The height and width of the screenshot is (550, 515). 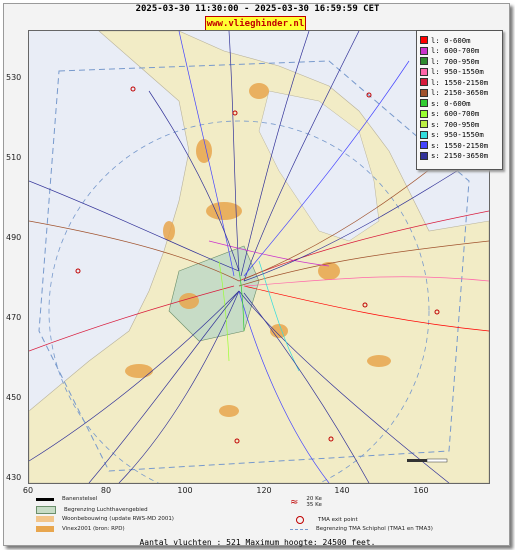 I want to click on noise-zigzag-icon: ≈, so click(x=294, y=502).